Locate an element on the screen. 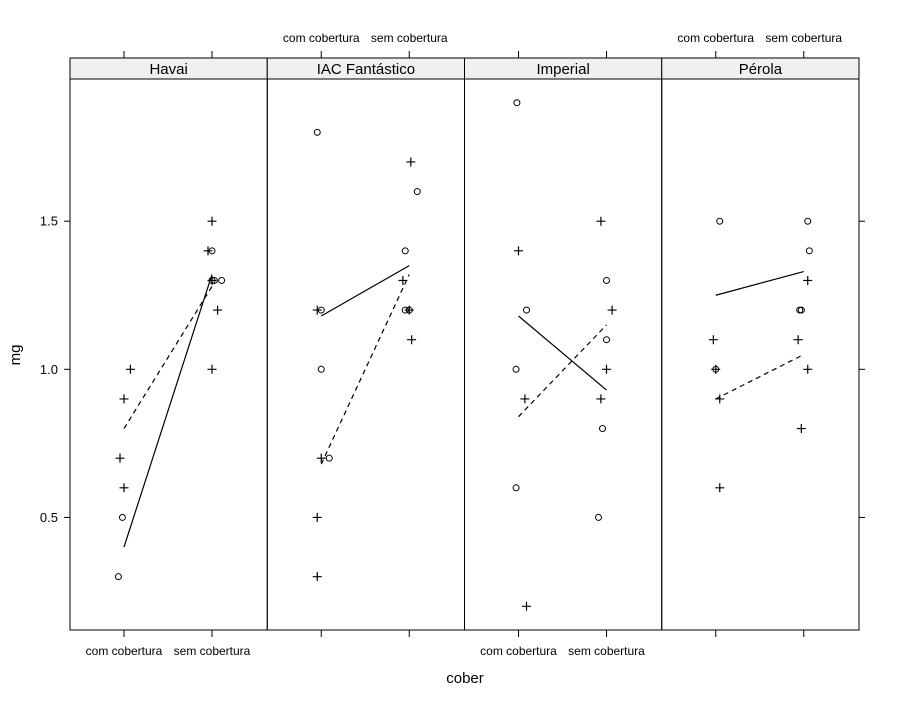  panel-label: IAC Fantástico is located at coordinates (366, 69).